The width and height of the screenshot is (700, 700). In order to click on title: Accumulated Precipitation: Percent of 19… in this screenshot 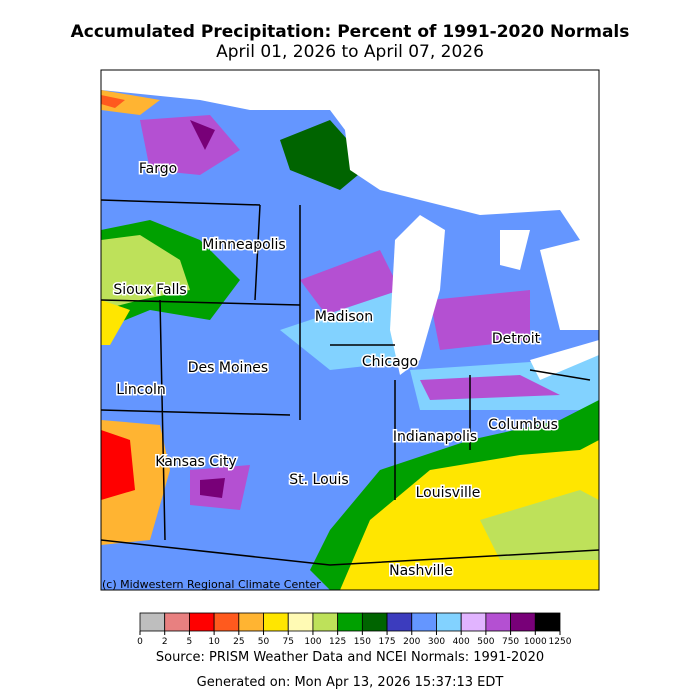, I will do `click(350, 32)`.